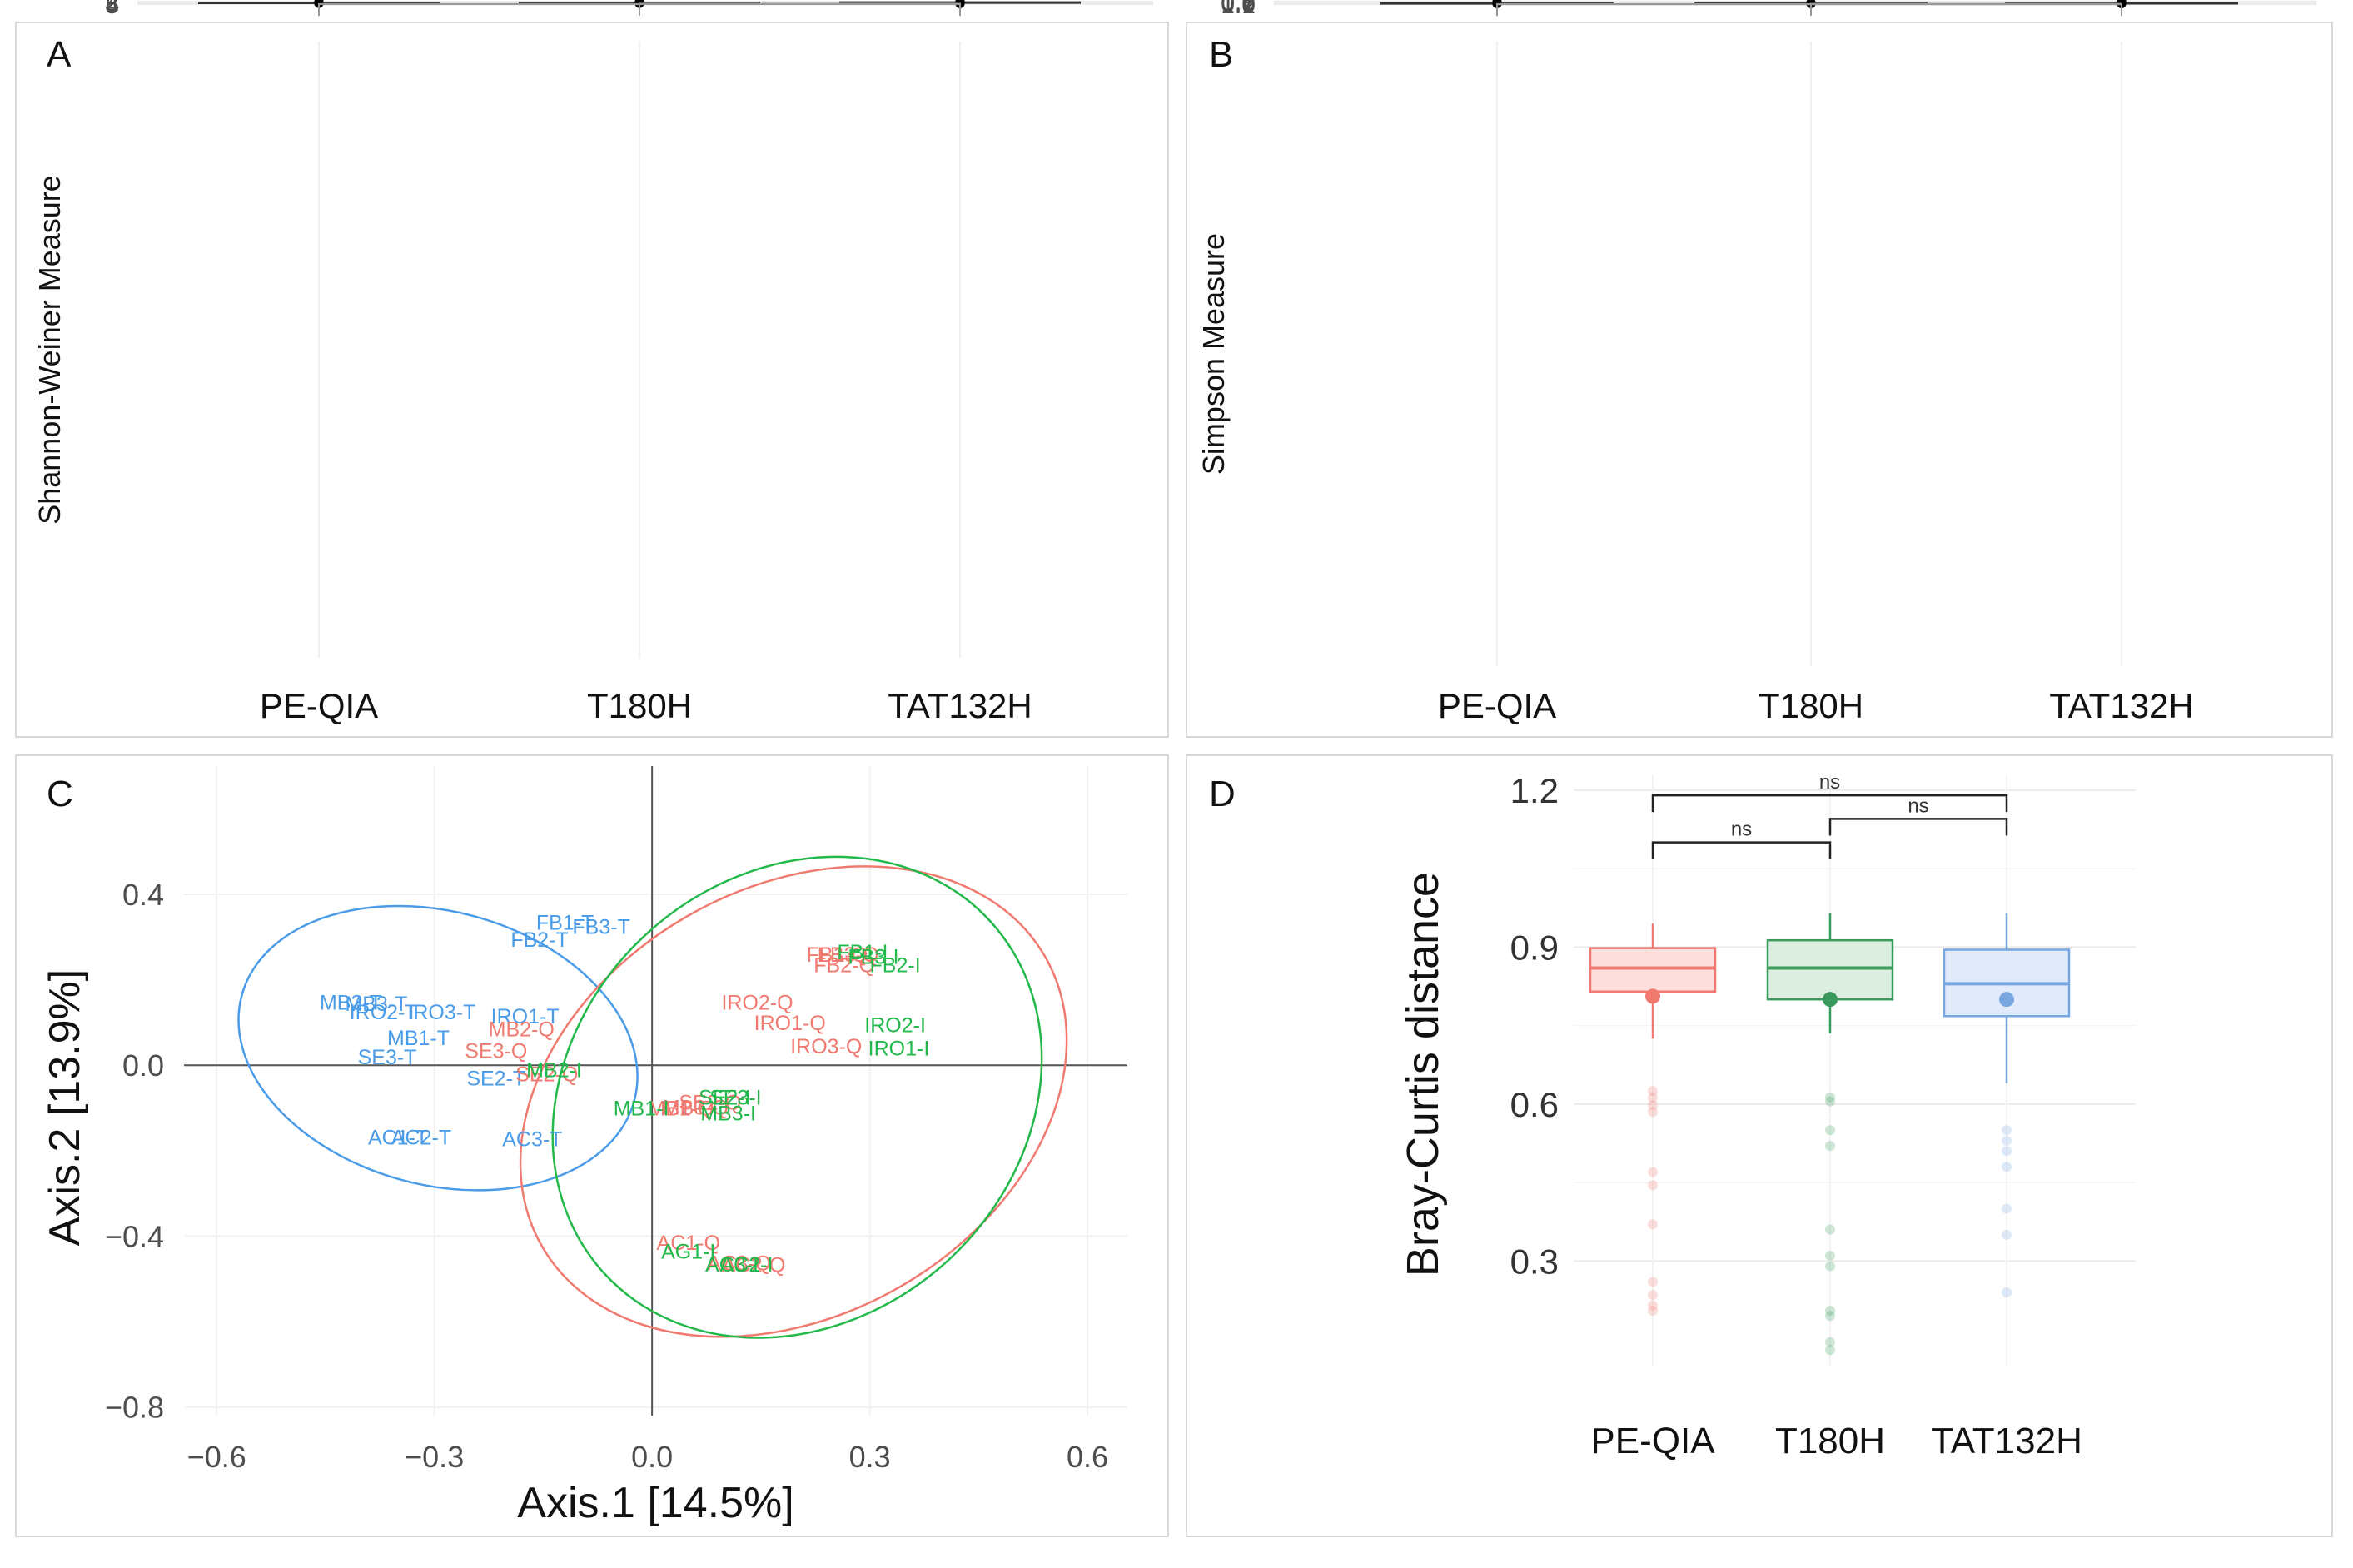 The image size is (2353, 1568). What do you see at coordinates (1534, 1262) in the screenshot?
I see `y-tick-label-d: 0.3` at bounding box center [1534, 1262].